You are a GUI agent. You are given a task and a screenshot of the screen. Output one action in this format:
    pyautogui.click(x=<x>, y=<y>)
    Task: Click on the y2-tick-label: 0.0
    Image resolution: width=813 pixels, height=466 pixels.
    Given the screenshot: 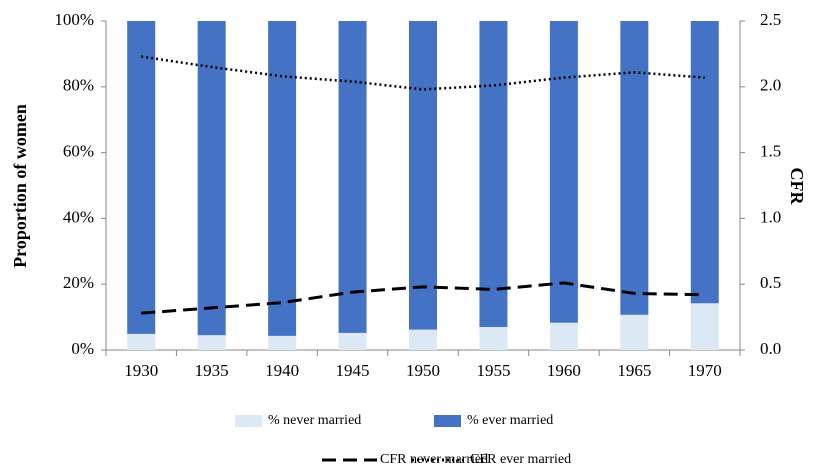 What is the action you would take?
    pyautogui.click(x=770, y=348)
    